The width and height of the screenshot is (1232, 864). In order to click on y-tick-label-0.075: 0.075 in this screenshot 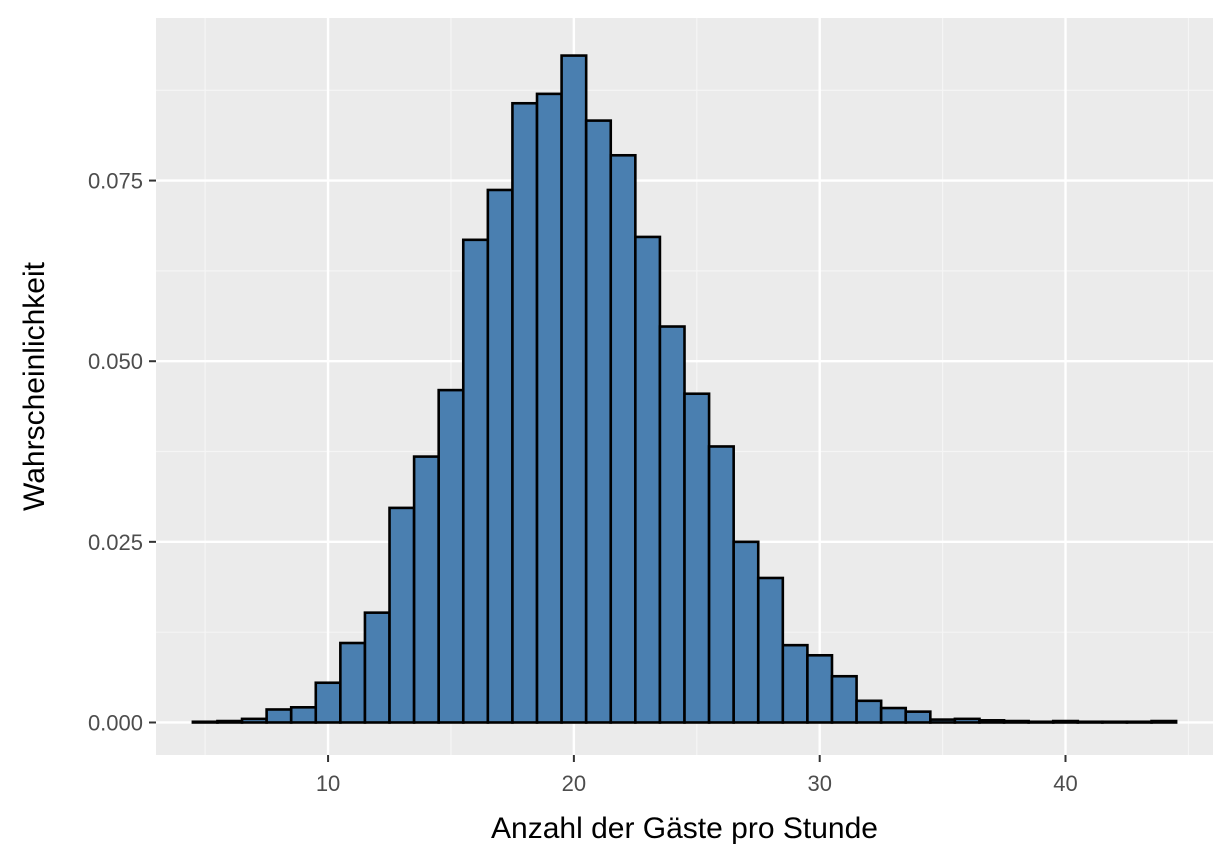, I will do `click(115, 181)`.